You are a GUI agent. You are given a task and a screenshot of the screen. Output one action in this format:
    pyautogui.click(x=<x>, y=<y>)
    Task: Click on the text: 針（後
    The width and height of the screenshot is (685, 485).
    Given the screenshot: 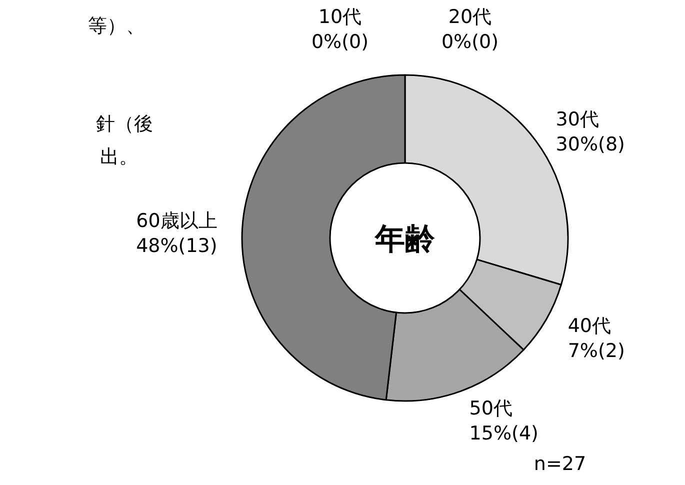 What is the action you would take?
    pyautogui.click(x=124, y=124)
    